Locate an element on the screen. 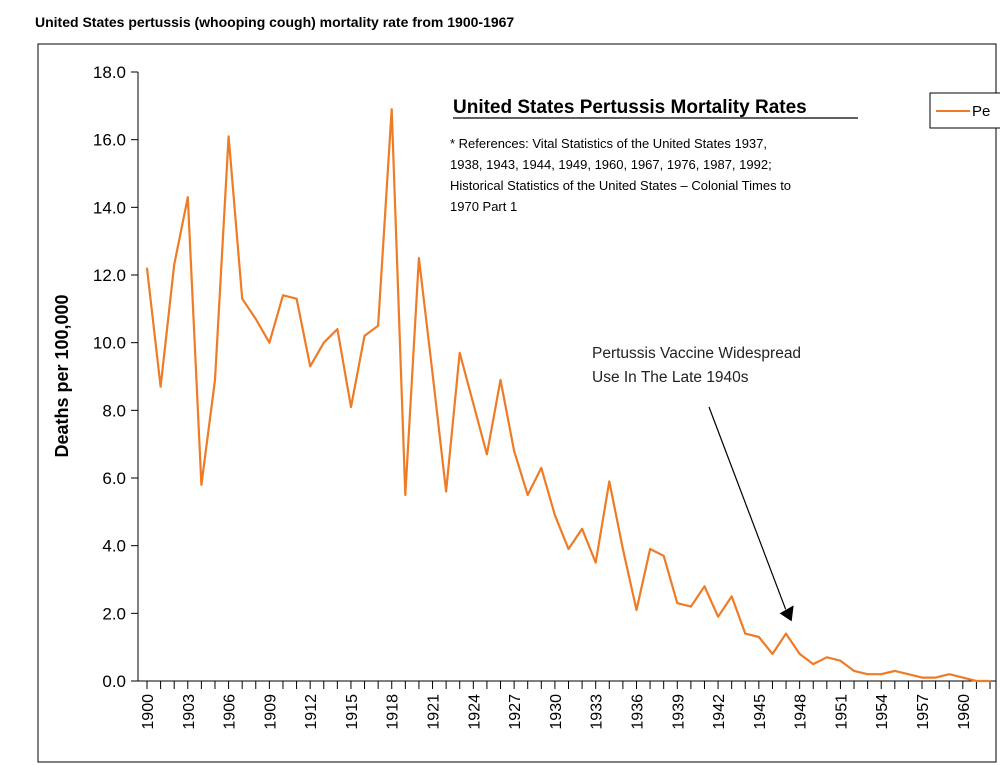  annotation-text: Use In The Late 1940s is located at coordinates (670, 377).